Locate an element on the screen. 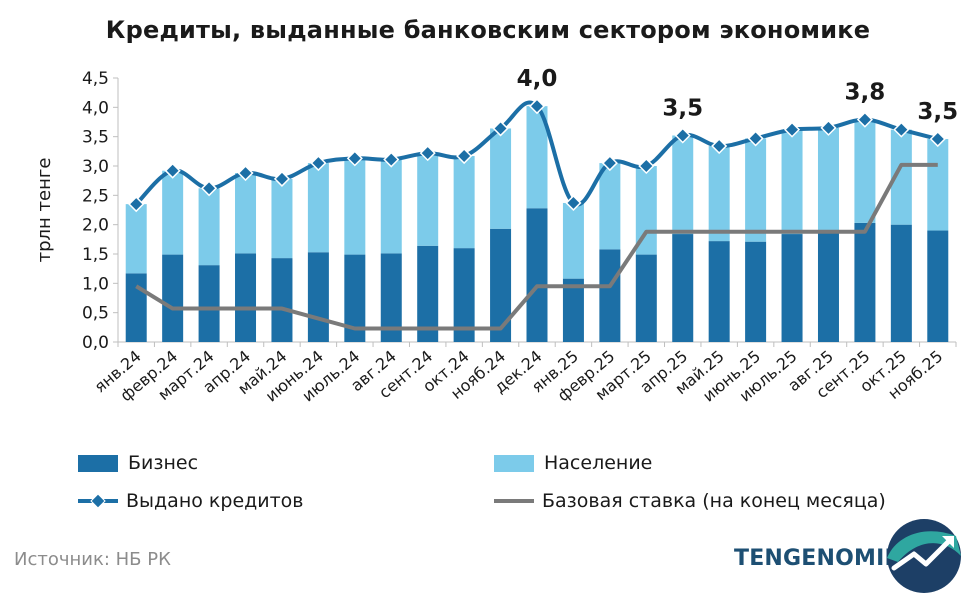 The width and height of the screenshot is (976, 601). data-label: 3,8 is located at coordinates (865, 93).